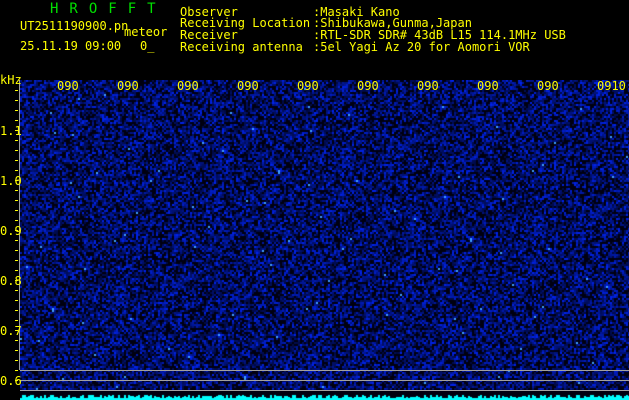 The image size is (629, 400). Describe the element at coordinates (11, 331) in the screenshot. I see `freq-label: 0.7` at that location.